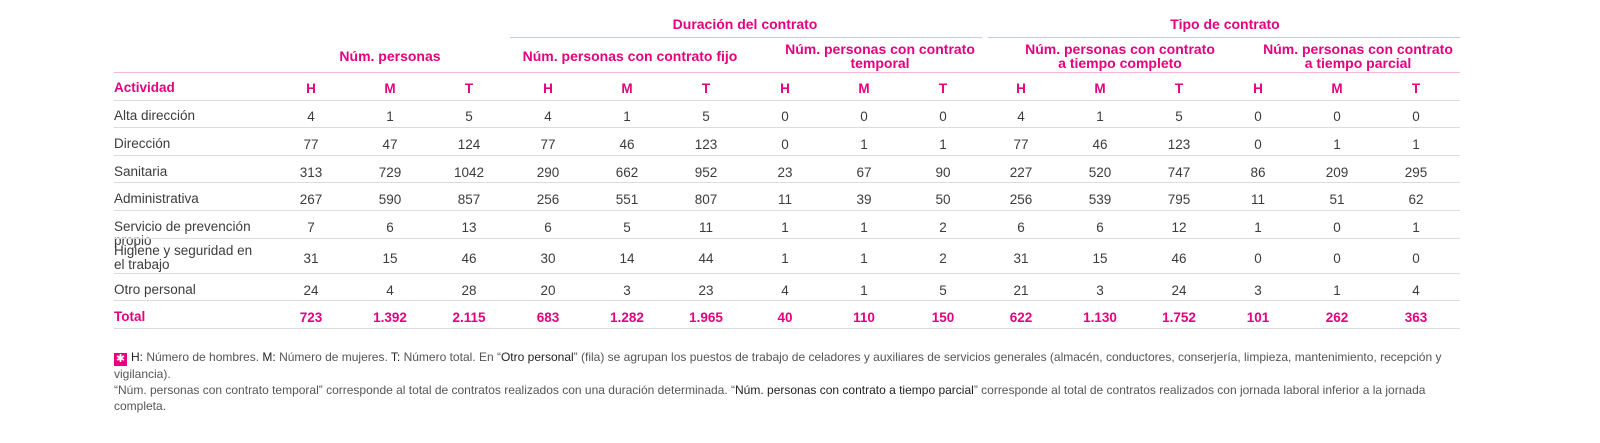  Describe the element at coordinates (706, 199) in the screenshot. I see `table-cell: 807` at that location.